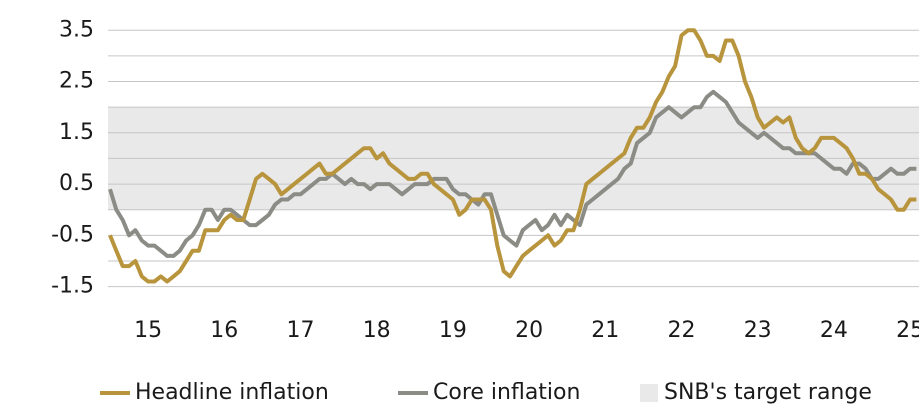 This screenshot has width=919, height=409. Describe the element at coordinates (148, 330) in the screenshot. I see `x-tick-label: 15` at that location.